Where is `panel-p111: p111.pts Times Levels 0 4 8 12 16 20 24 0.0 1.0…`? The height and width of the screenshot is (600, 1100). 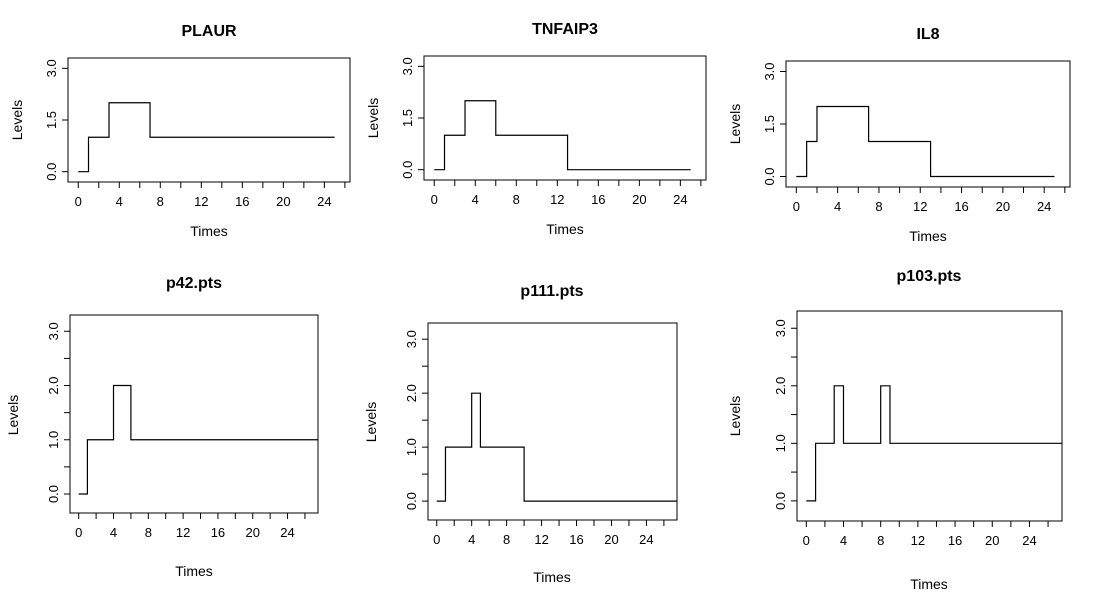 panel-p111: p111.pts Times Levels 0 4 8 12 16 20 24 0.0 1.0… is located at coordinates (520, 434).